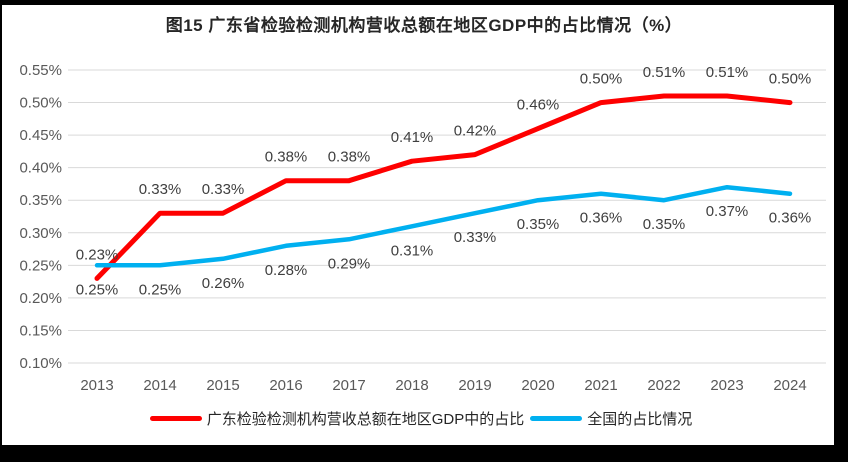 This screenshot has height=462, width=848. I want to click on x-axis-tick-label: 2022, so click(663, 385).